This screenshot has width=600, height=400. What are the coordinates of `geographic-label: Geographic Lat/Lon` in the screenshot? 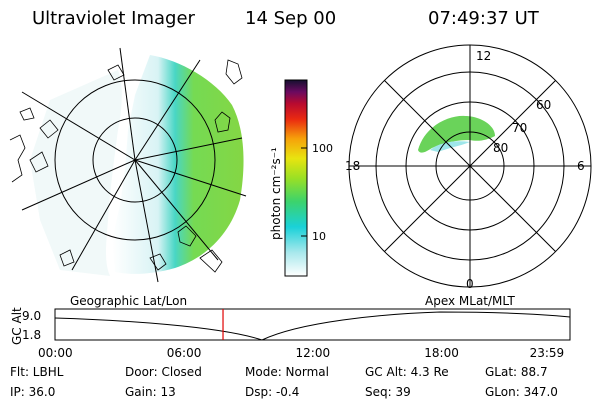 It's located at (128, 301).